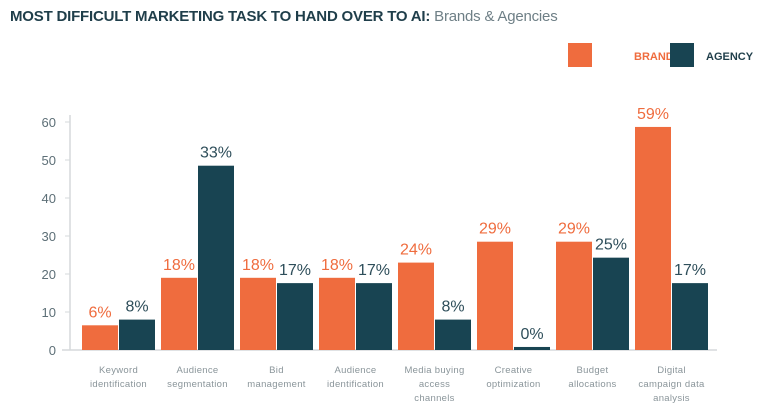  Describe the element at coordinates (118, 370) in the screenshot. I see `x-tick-label: Keyword` at that location.